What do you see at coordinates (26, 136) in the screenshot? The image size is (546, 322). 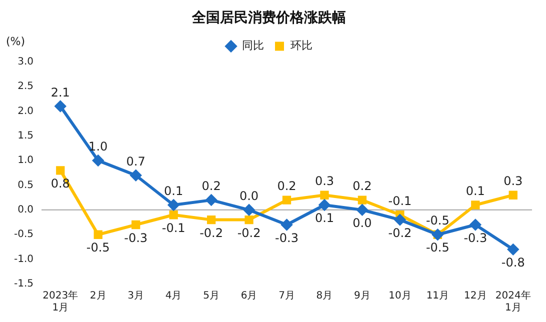 I see `y-tick-label: 1.5` at bounding box center [26, 136].